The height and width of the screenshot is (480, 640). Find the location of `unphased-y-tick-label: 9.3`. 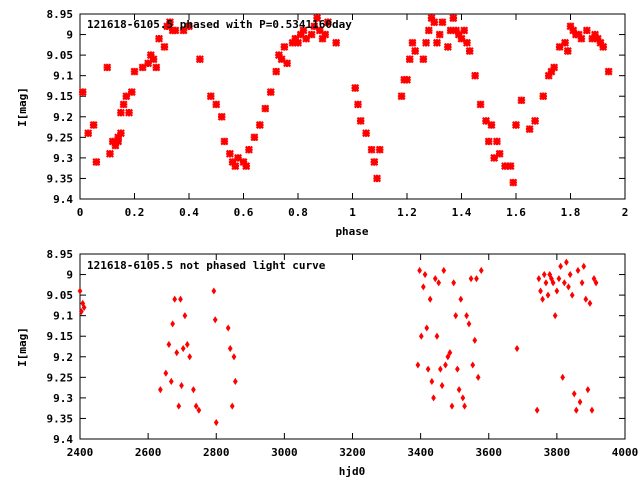

unphased-y-tick-label: 9.3 is located at coordinates (63, 398).